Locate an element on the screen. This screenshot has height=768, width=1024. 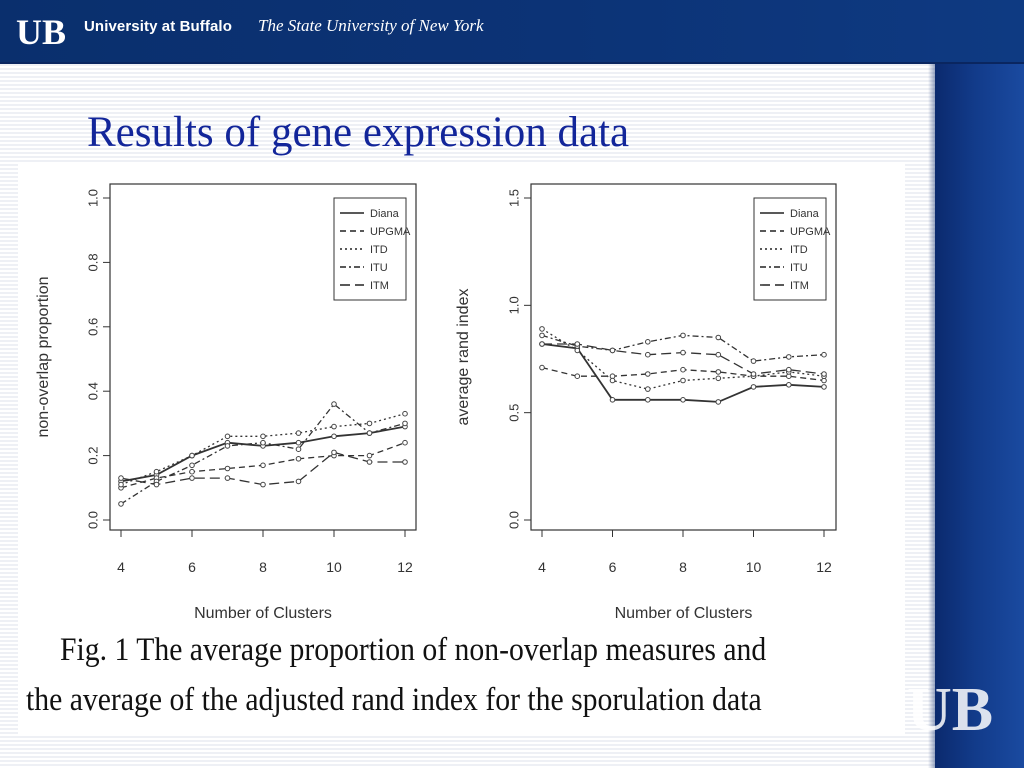
series-line is located at coordinates (263, 449).